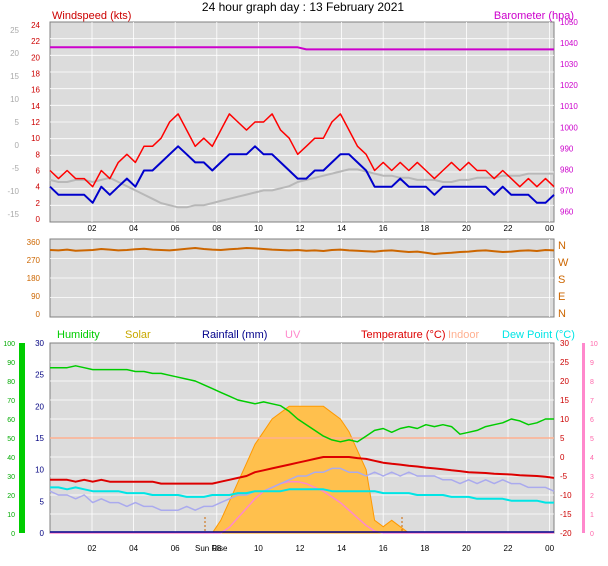  What do you see at coordinates (39, 406) in the screenshot?
I see `y-tick-label-rainfall: 20` at bounding box center [39, 406].